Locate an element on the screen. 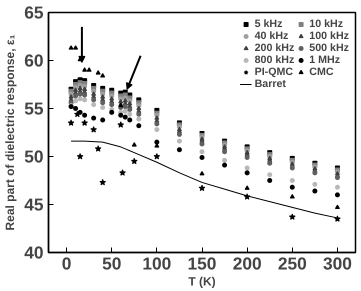 The width and height of the screenshot is (361, 291). legend-label: 500 kHz is located at coordinates (329, 48).